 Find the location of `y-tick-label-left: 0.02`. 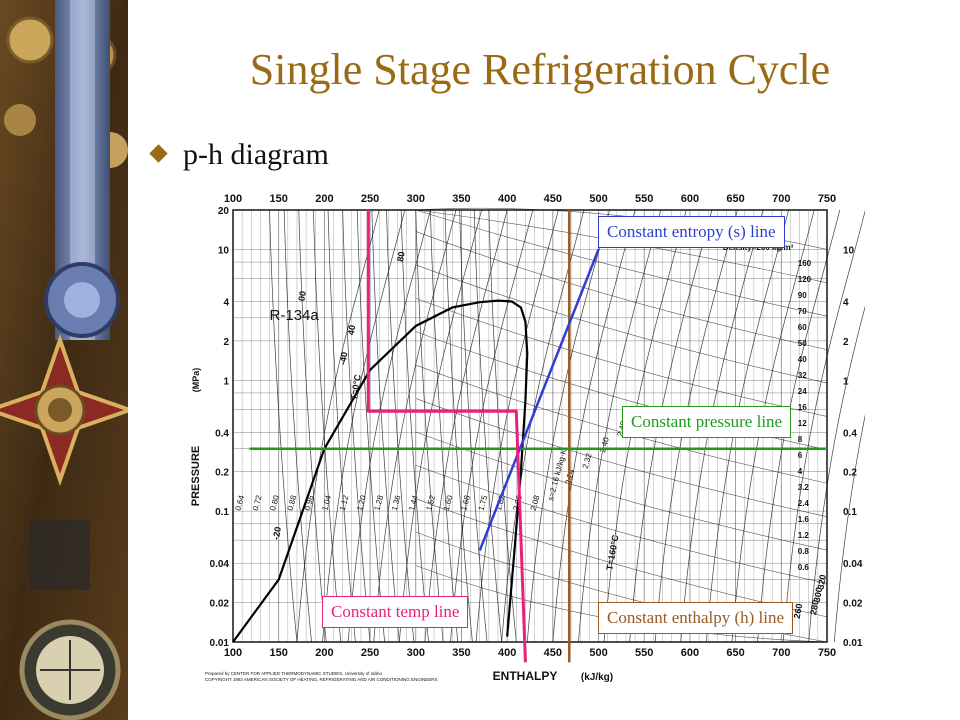

y-tick-label-left: 0.02 is located at coordinates (220, 604).